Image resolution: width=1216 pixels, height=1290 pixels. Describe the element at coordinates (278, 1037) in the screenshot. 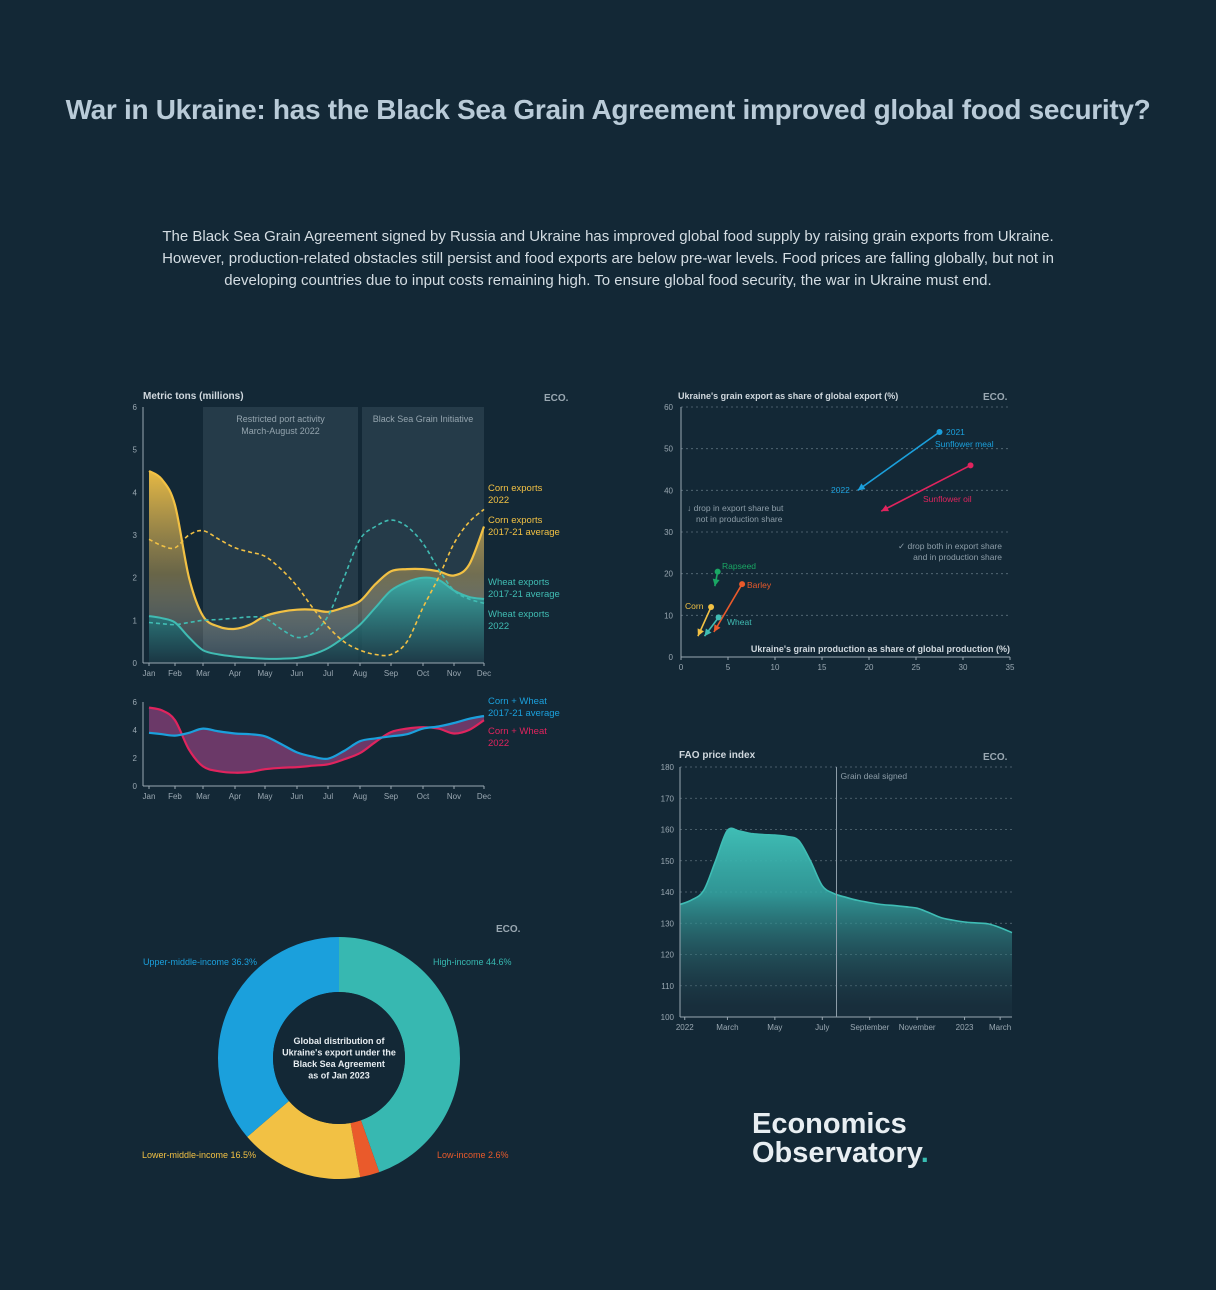

I see `donut-slice-upper-middle-income` at that location.